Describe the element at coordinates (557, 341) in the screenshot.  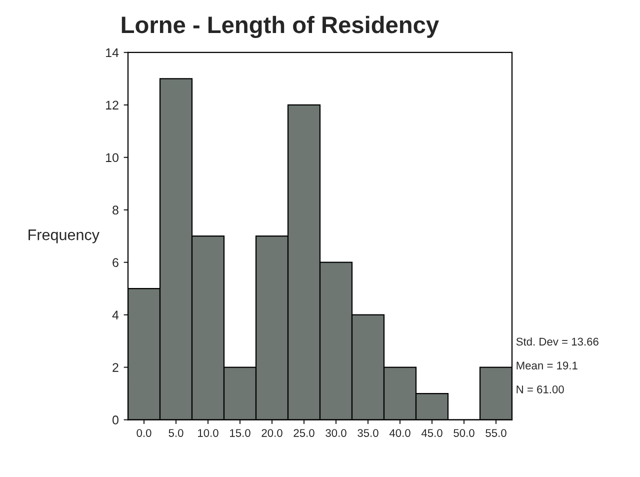
I see `text: Std. Dev = 13.66` at that location.